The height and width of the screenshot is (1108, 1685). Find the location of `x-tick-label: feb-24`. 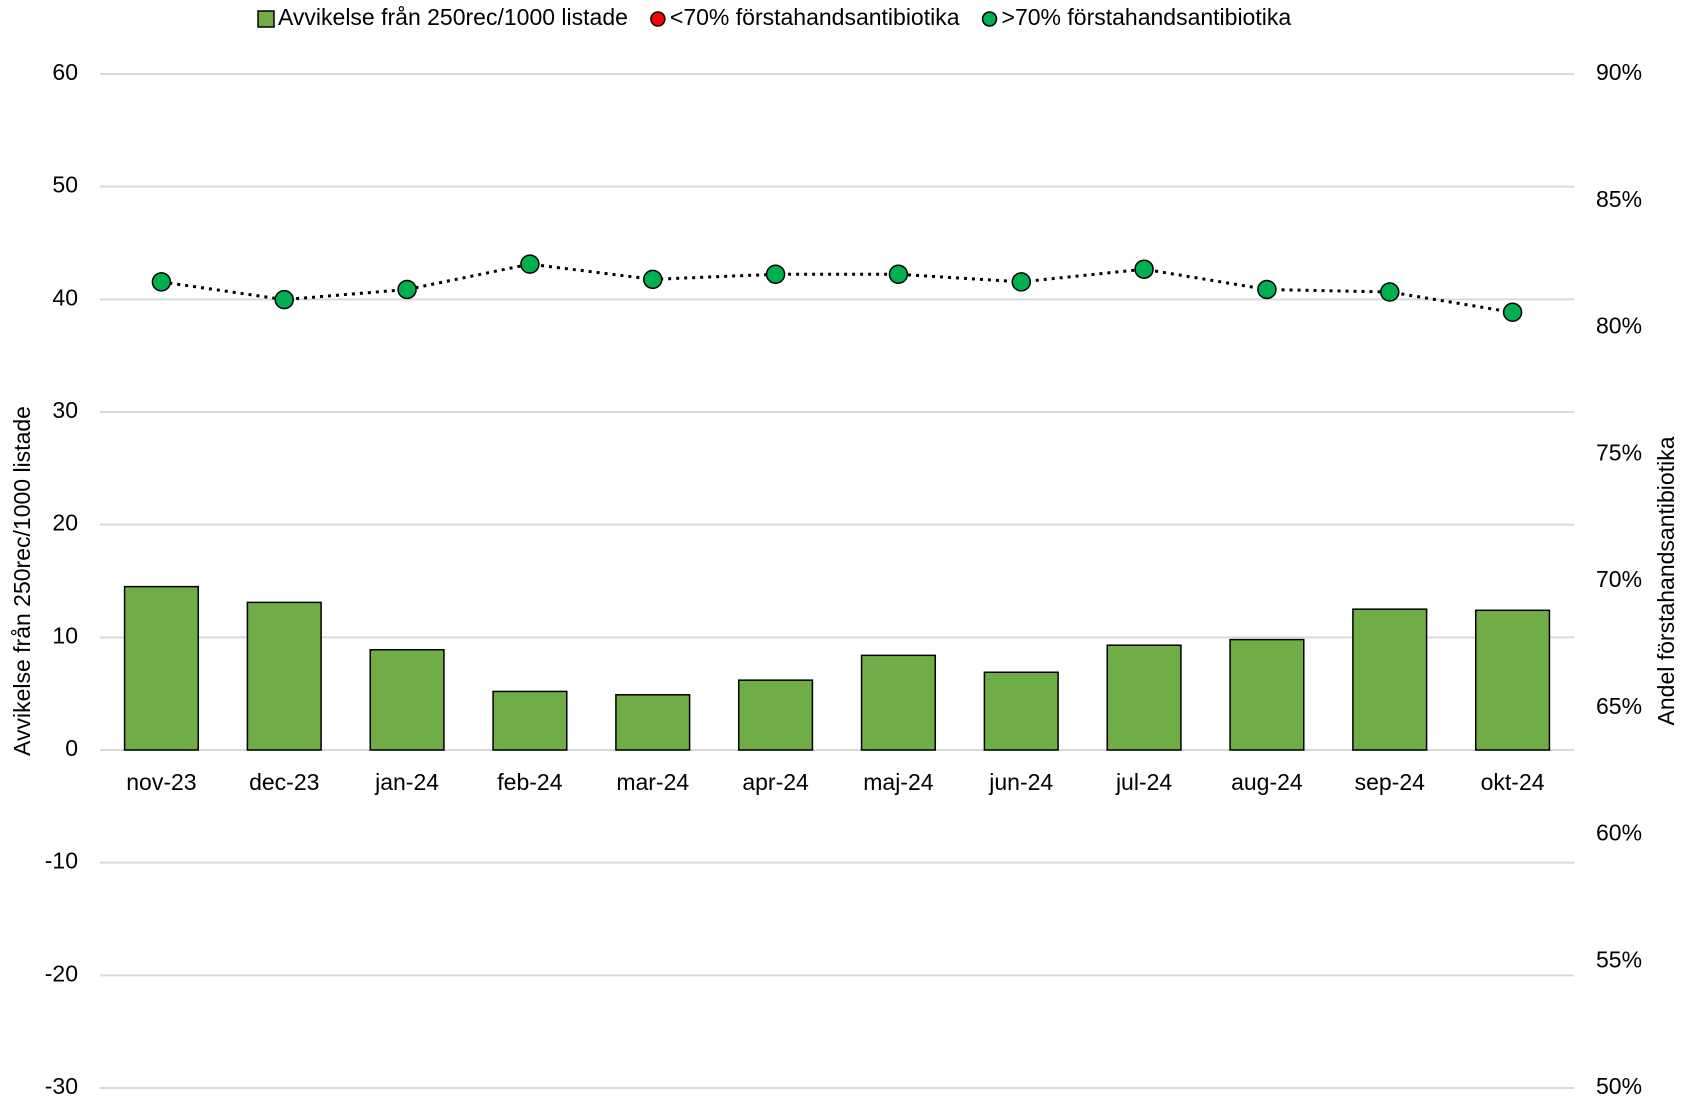

x-tick-label: feb-24 is located at coordinates (529, 782).